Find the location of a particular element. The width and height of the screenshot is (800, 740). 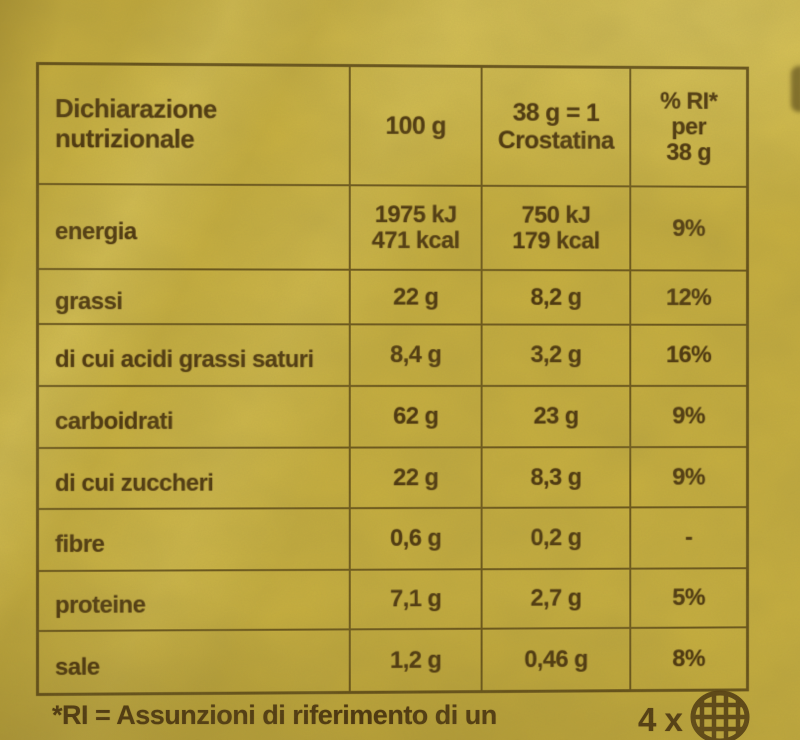

row-label: sale is located at coordinates (77, 667).